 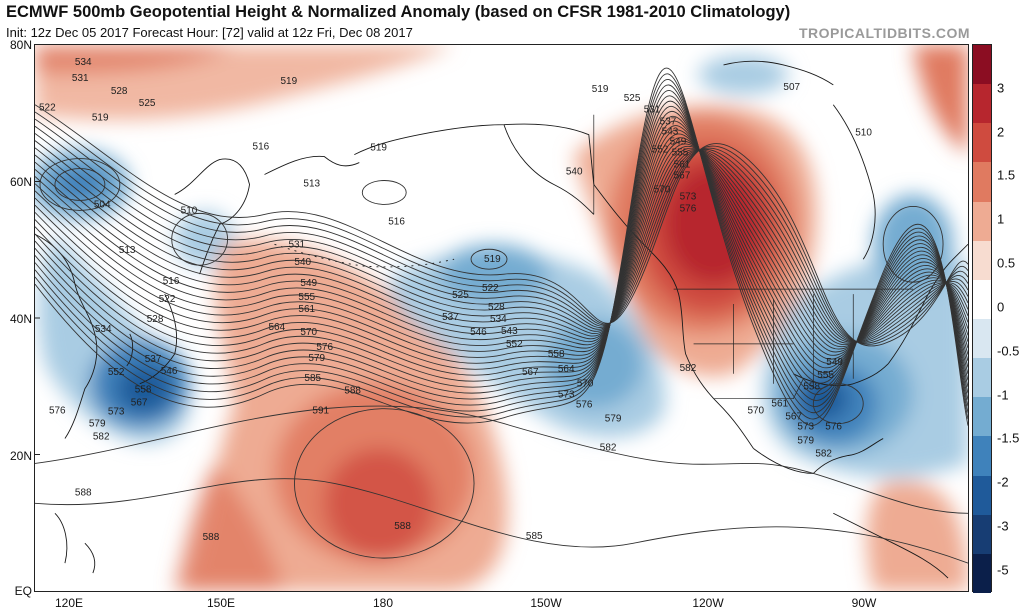 I want to click on colorbar-label: -0.5, so click(x=1008, y=351).